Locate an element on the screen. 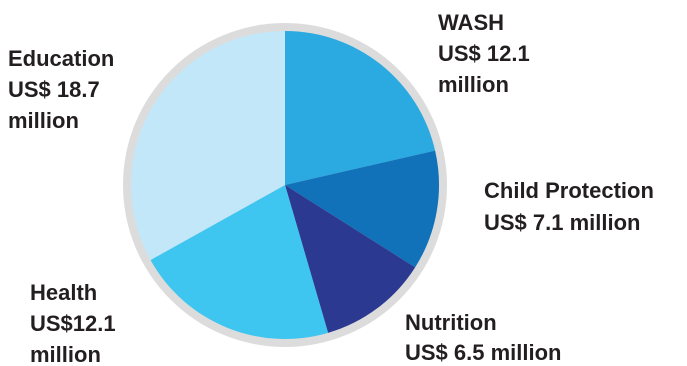  label-education: Education US$ 18.7 million is located at coordinates (64, 89).